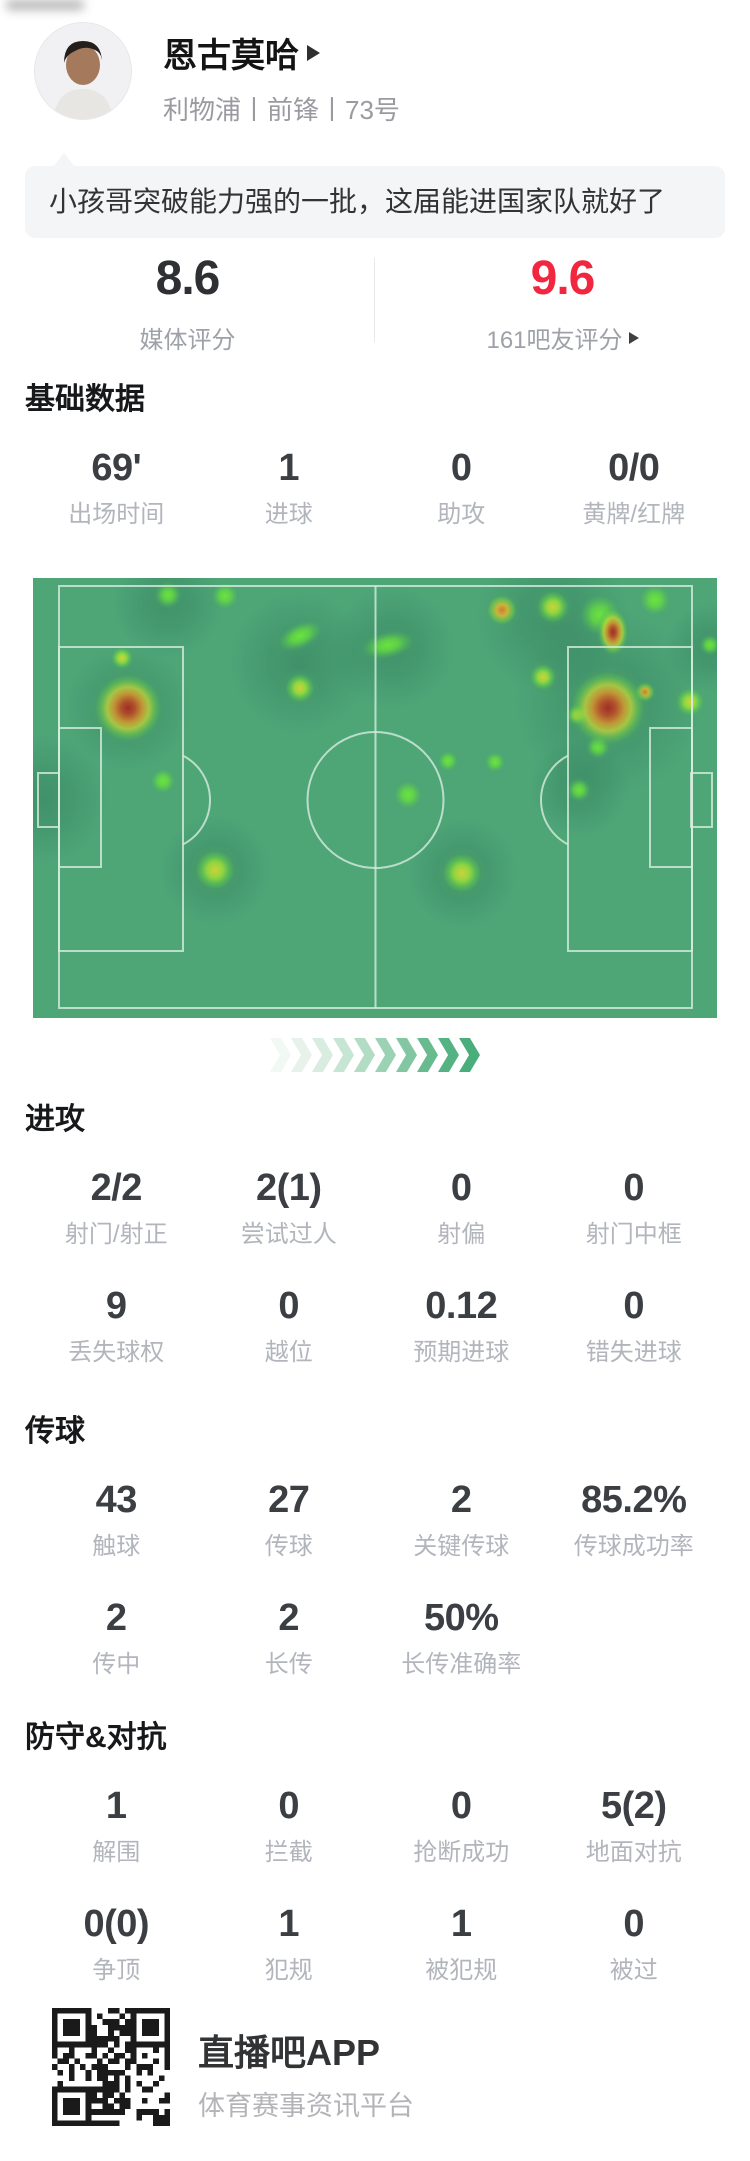 Image resolution: width=750 pixels, height=2161 pixels. I want to click on stat-shots-off: 0 射偏, so click(461, 1207).